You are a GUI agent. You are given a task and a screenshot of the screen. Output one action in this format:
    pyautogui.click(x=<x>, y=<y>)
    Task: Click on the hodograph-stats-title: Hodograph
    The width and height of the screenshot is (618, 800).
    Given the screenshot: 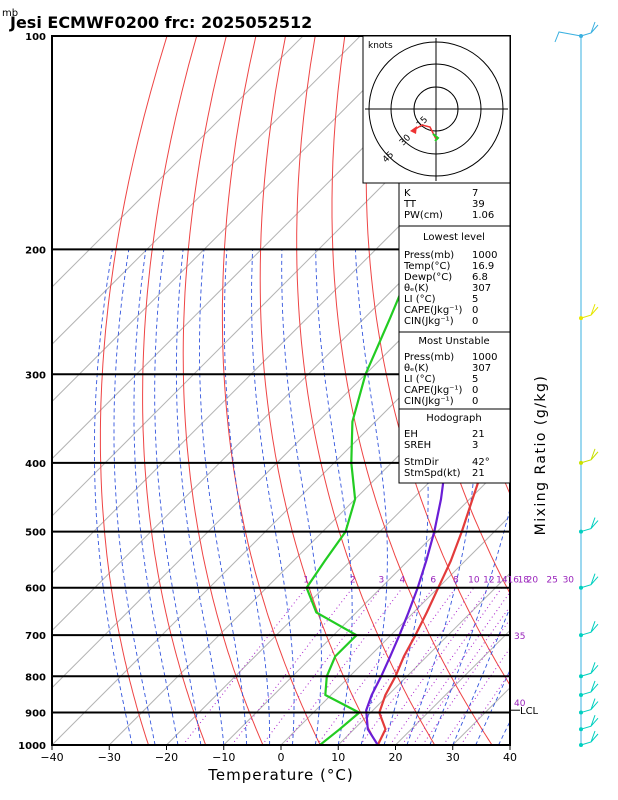 What is the action you would take?
    pyautogui.click(x=453, y=418)
    